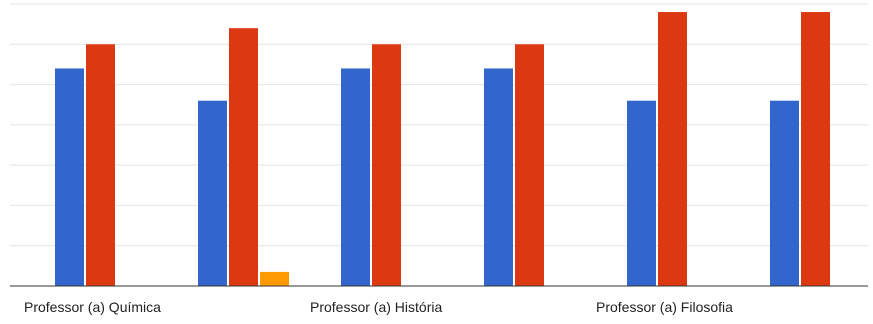 The height and width of the screenshot is (324, 873). What do you see at coordinates (92, 307) in the screenshot?
I see `x-tick-label: Professor (a) Química` at bounding box center [92, 307].